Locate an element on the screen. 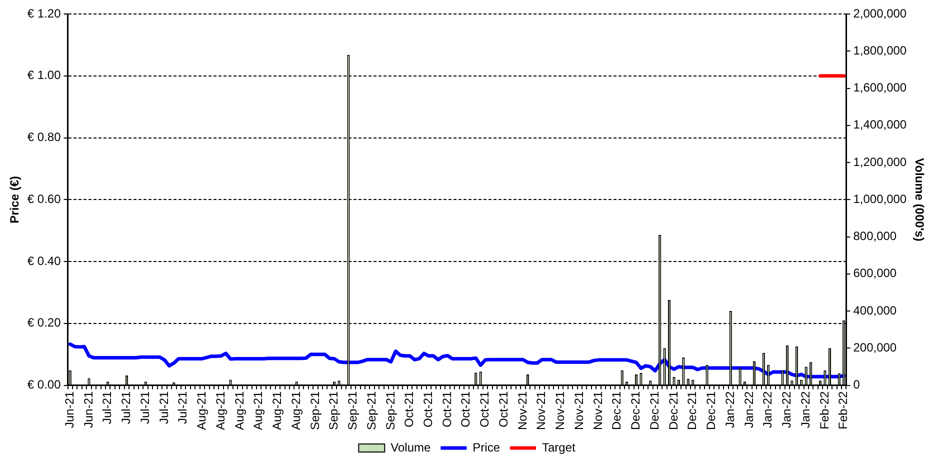 Image resolution: width=934 pixels, height=466 pixels. y2-tick-label: 800,000 is located at coordinates (875, 236).